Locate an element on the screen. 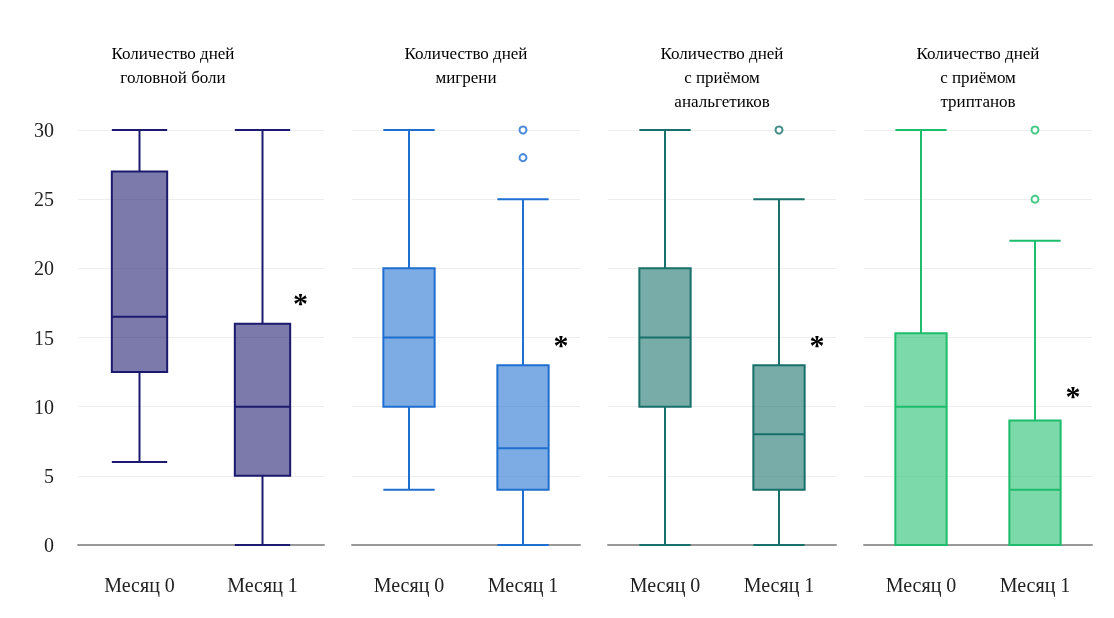  y-tick-label: 15 is located at coordinates (44, 337).